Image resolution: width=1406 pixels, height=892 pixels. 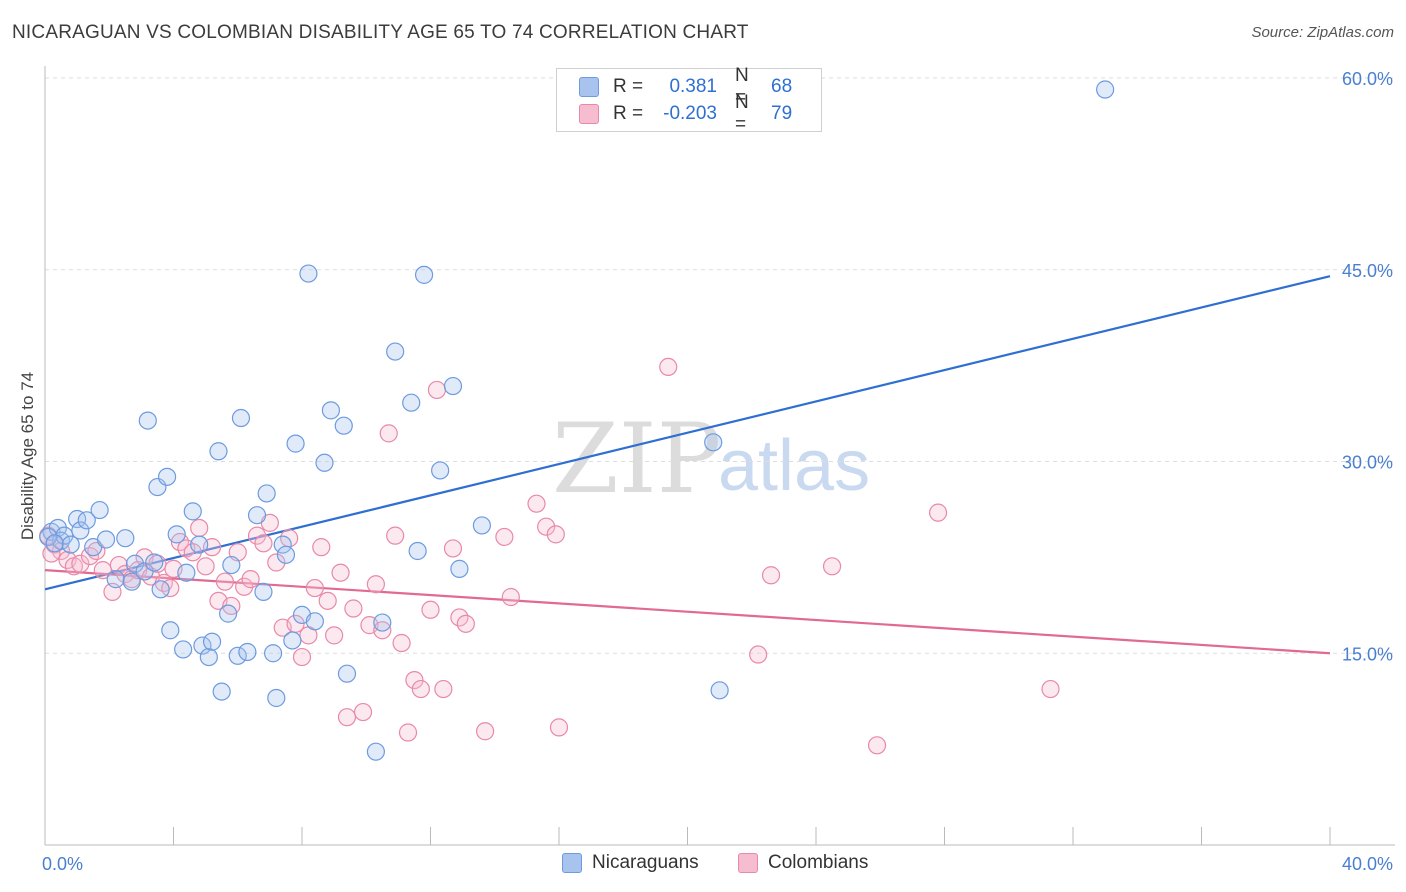 I want to click on correlation-legend: R = 0.381 N = 68 R = -0.203 N = 79, so click(x=689, y=100).